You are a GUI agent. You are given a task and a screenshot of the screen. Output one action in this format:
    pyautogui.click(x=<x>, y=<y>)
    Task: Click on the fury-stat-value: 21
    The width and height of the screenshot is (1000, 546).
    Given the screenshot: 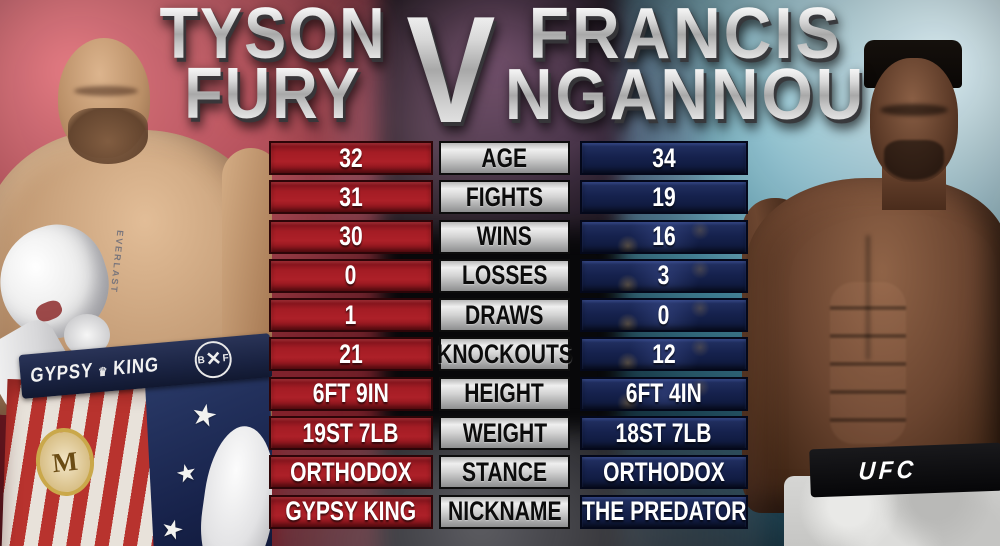 What is the action you would take?
    pyautogui.click(x=351, y=353)
    